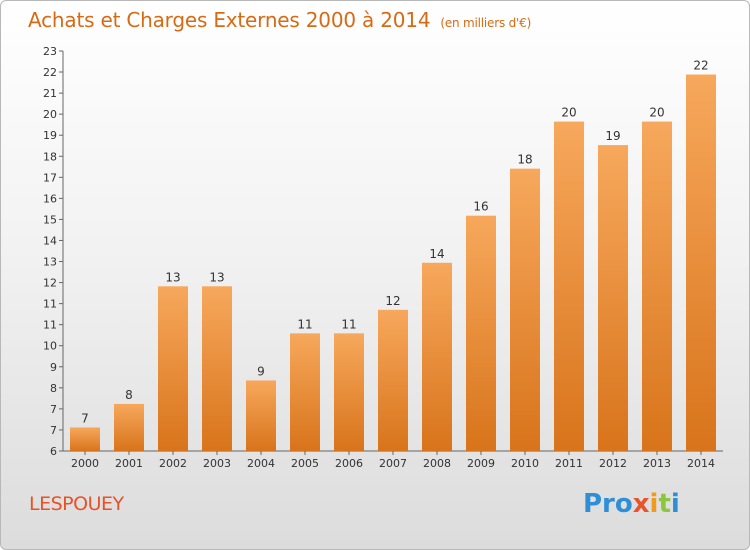 This screenshot has height=550, width=750. Describe the element at coordinates (654, 504) in the screenshot. I see `logo-part-3: i` at that location.